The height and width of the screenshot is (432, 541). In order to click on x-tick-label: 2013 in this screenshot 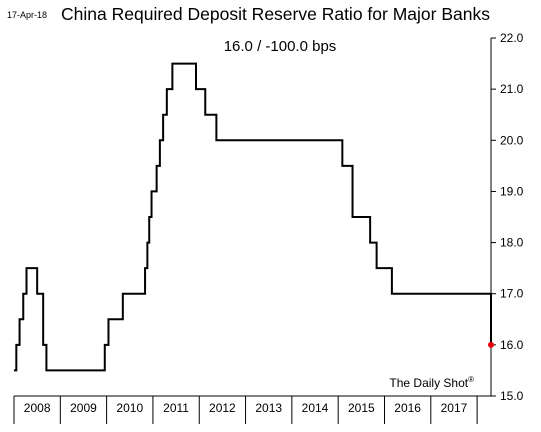, I will do `click(268, 408)`.